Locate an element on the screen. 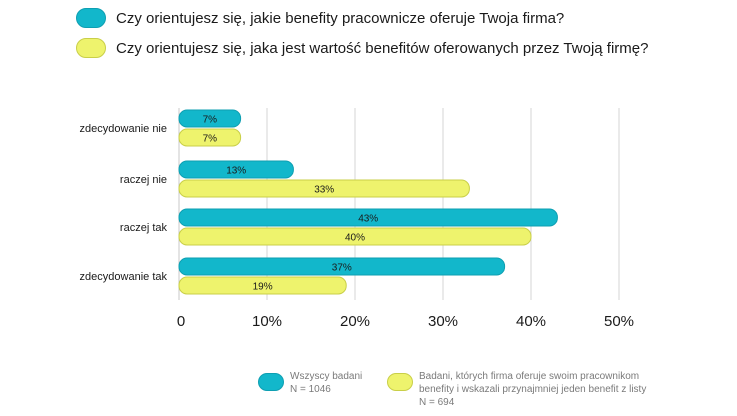  x-tick-label: 30% is located at coordinates (443, 321).